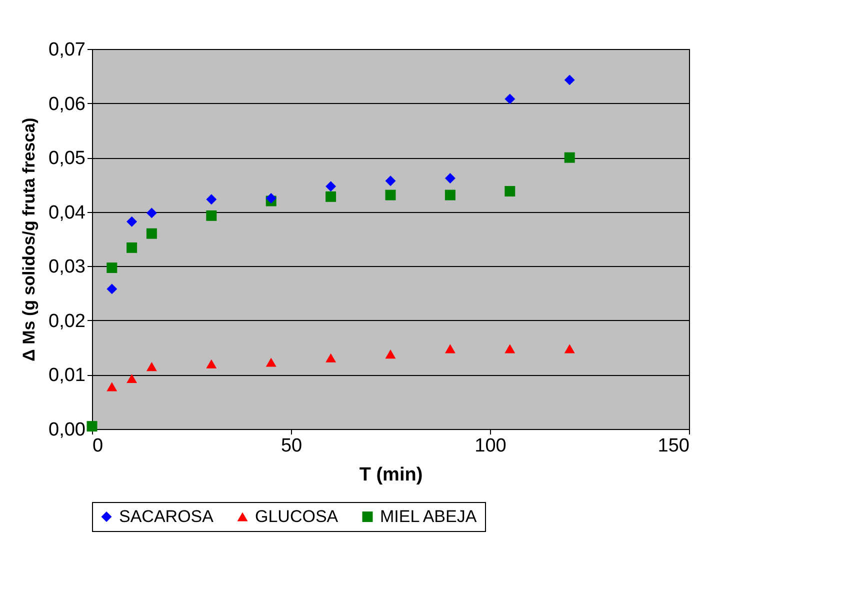  What do you see at coordinates (429, 516) in the screenshot?
I see `legend-label: MIEL ABEJA` at bounding box center [429, 516].